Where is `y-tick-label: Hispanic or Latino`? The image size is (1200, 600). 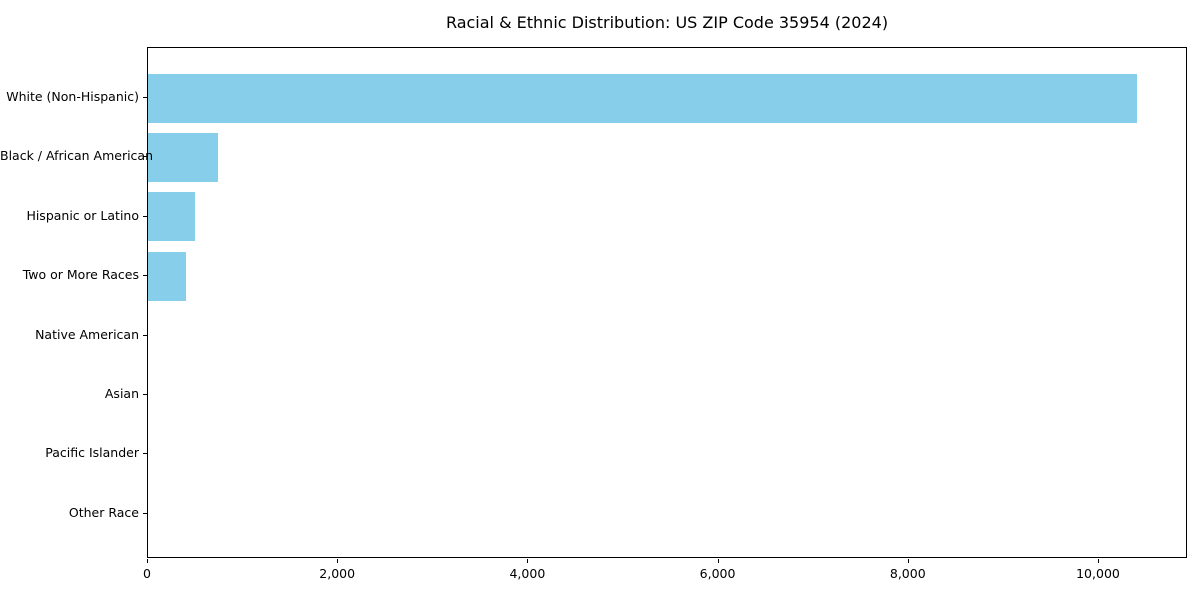
y-tick-label: Hispanic or Latino is located at coordinates (82, 215).